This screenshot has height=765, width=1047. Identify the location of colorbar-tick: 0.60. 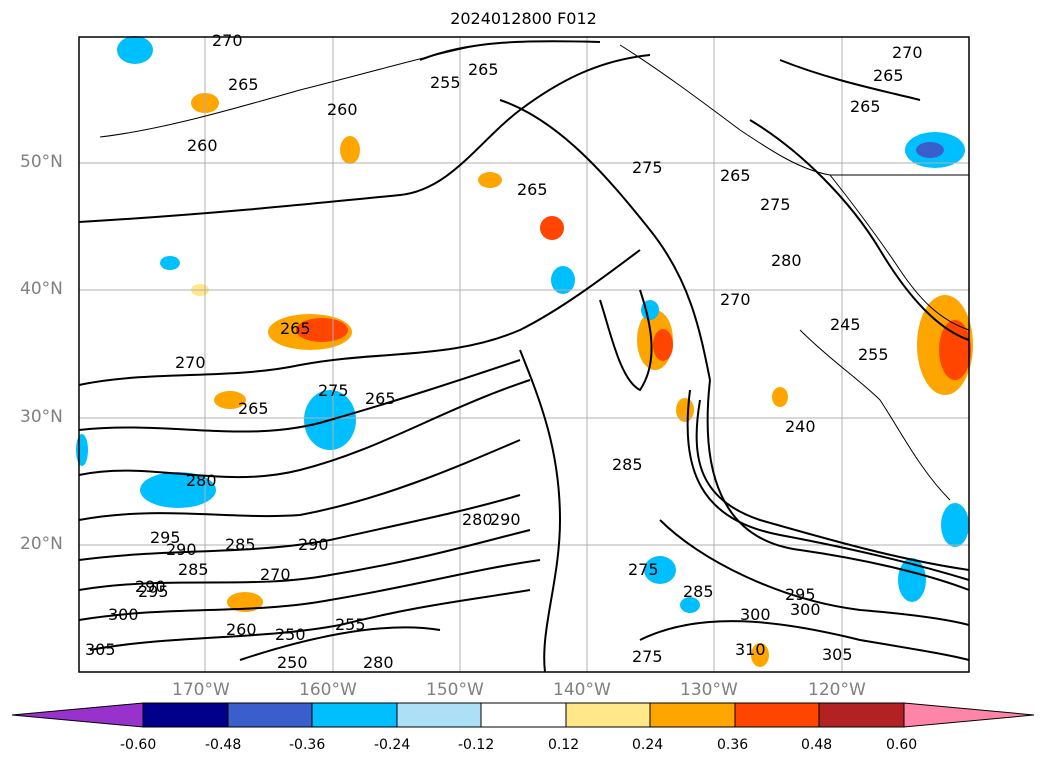
(902, 745).